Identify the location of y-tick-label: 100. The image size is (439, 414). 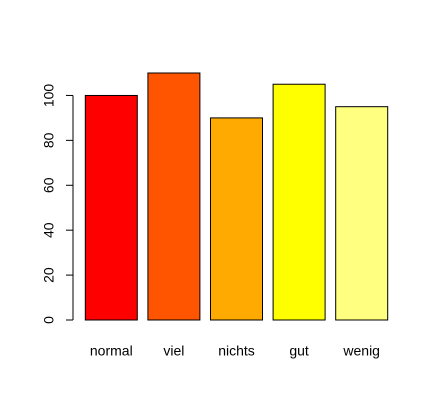
(49, 96).